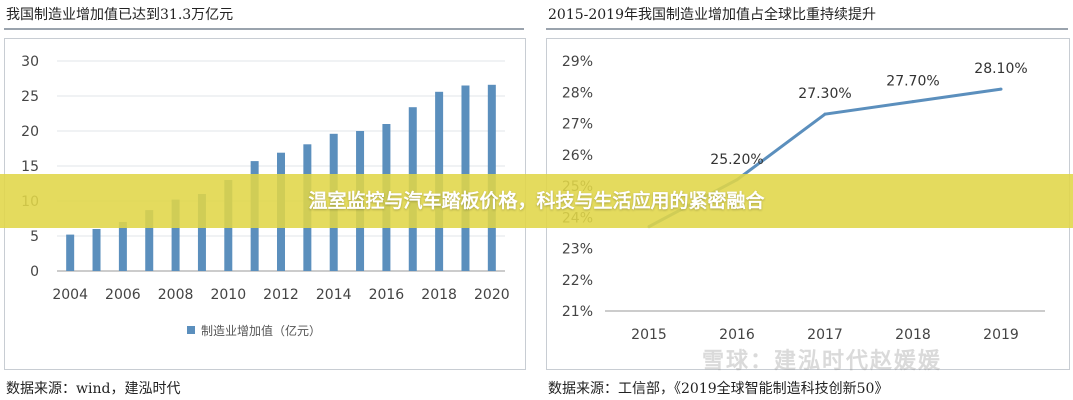  I want to click on line-x-tick-label: 2015, so click(649, 335).